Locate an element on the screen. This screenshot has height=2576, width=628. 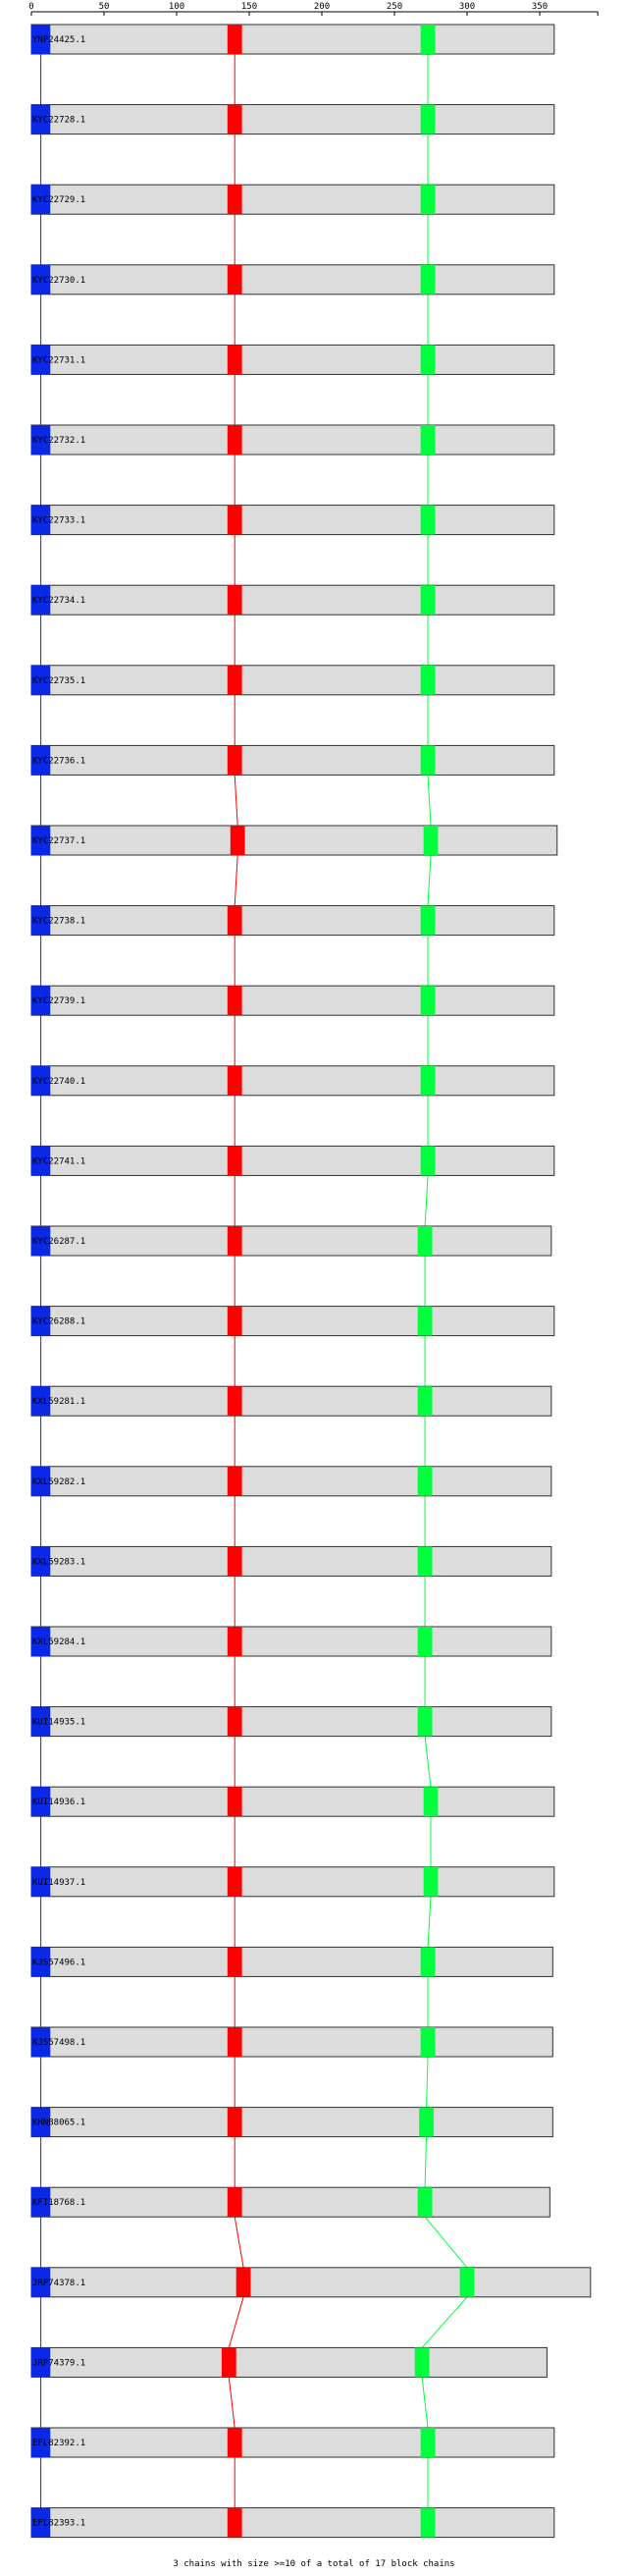
chain-row: KUI14935.1 is located at coordinates (291, 1722).